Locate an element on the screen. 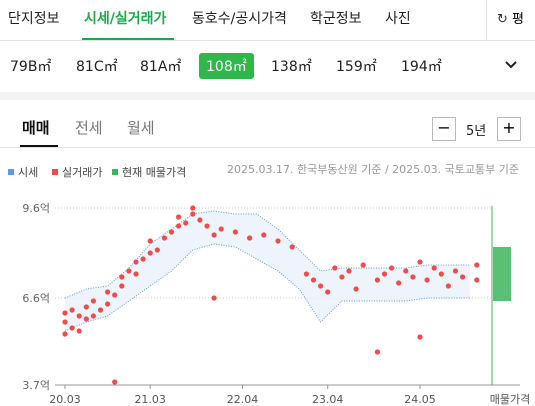  y-tick-label: 6.6억 is located at coordinates (36, 298).